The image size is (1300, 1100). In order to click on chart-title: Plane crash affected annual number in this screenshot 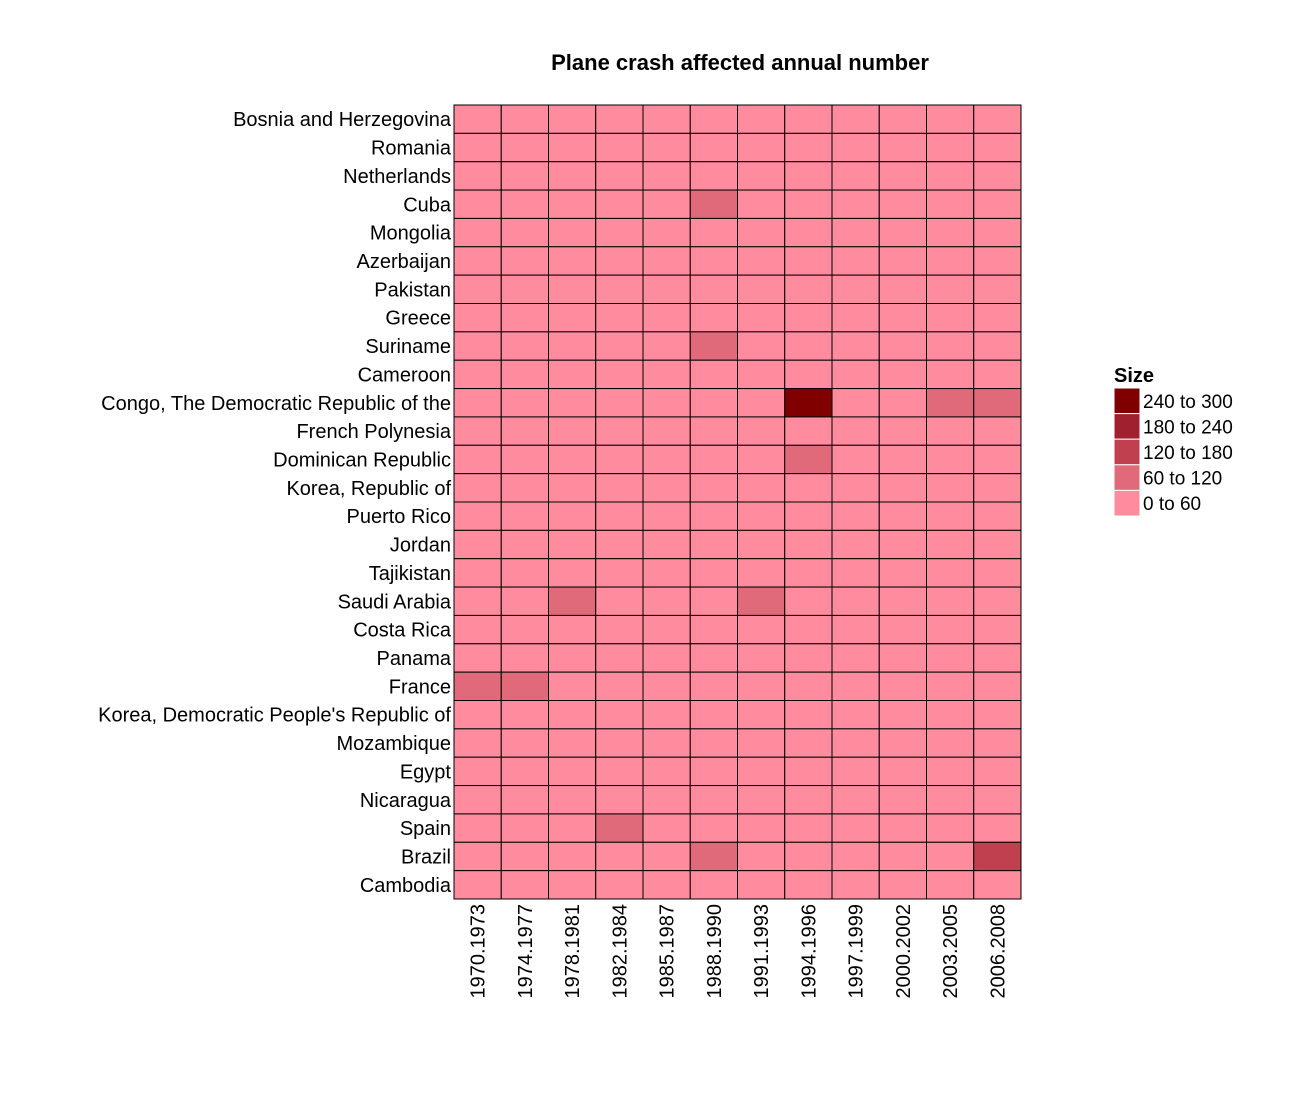, I will do `click(740, 62)`.